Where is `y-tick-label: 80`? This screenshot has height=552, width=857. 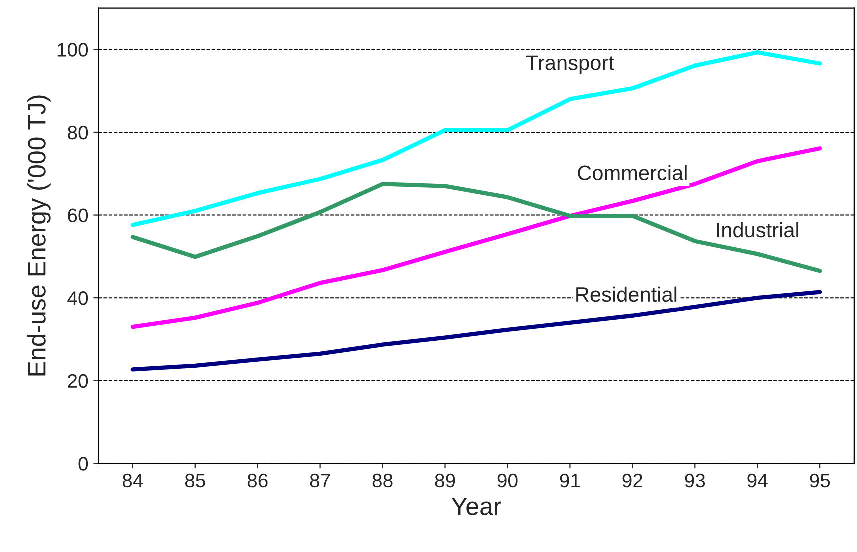 y-tick-label: 80 is located at coordinates (78, 133).